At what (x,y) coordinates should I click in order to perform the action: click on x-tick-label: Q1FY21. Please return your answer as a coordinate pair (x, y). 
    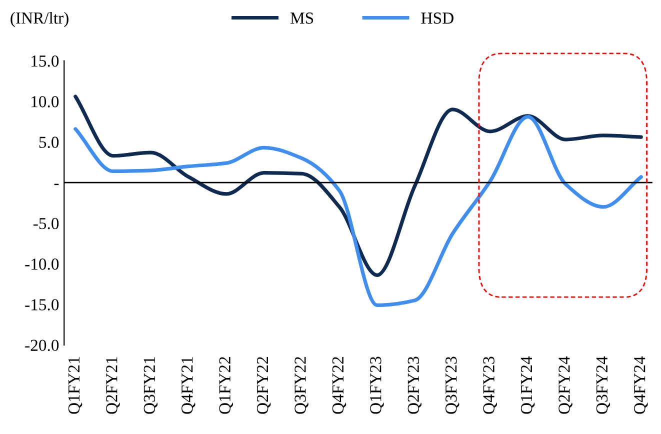
    Looking at the image, I should click on (75, 385).